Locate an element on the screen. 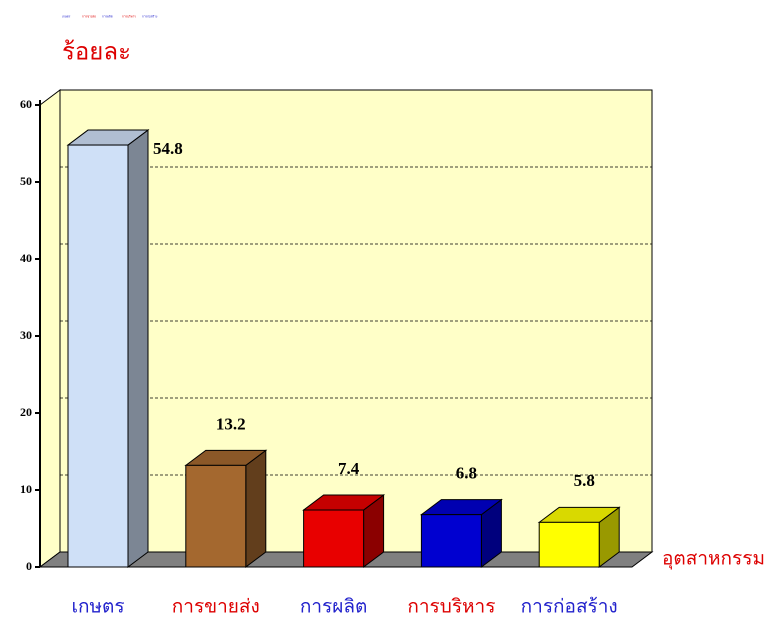 The width and height of the screenshot is (775, 627). y-tick-label: 10 is located at coordinates (26, 489).